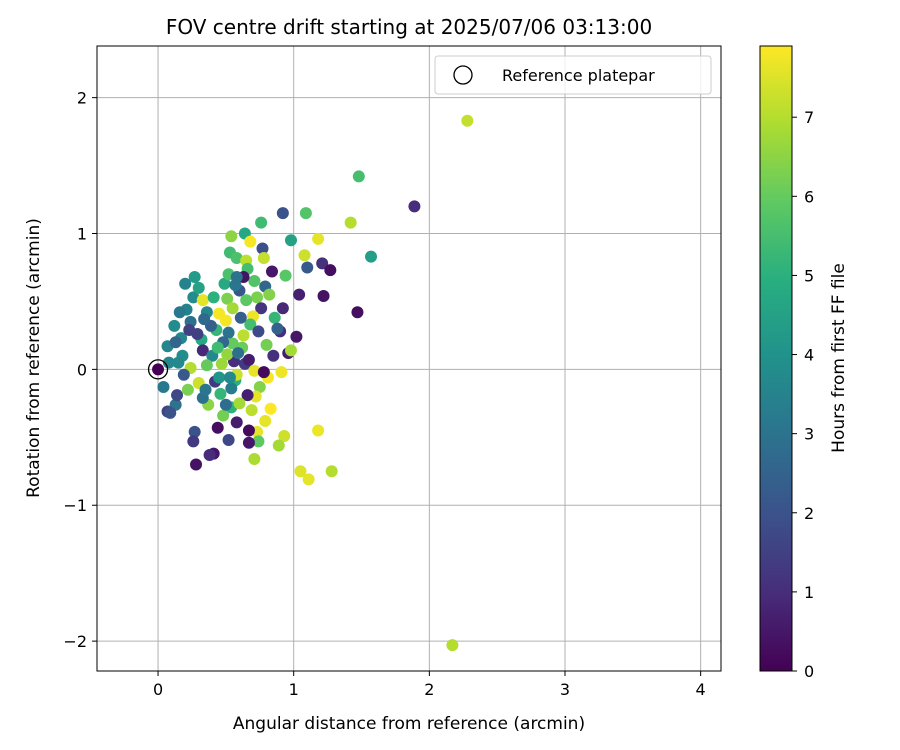 This screenshot has height=750, width=900. What do you see at coordinates (809, 434) in the screenshot?
I see `colorbar-tick-label: 3` at bounding box center [809, 434].